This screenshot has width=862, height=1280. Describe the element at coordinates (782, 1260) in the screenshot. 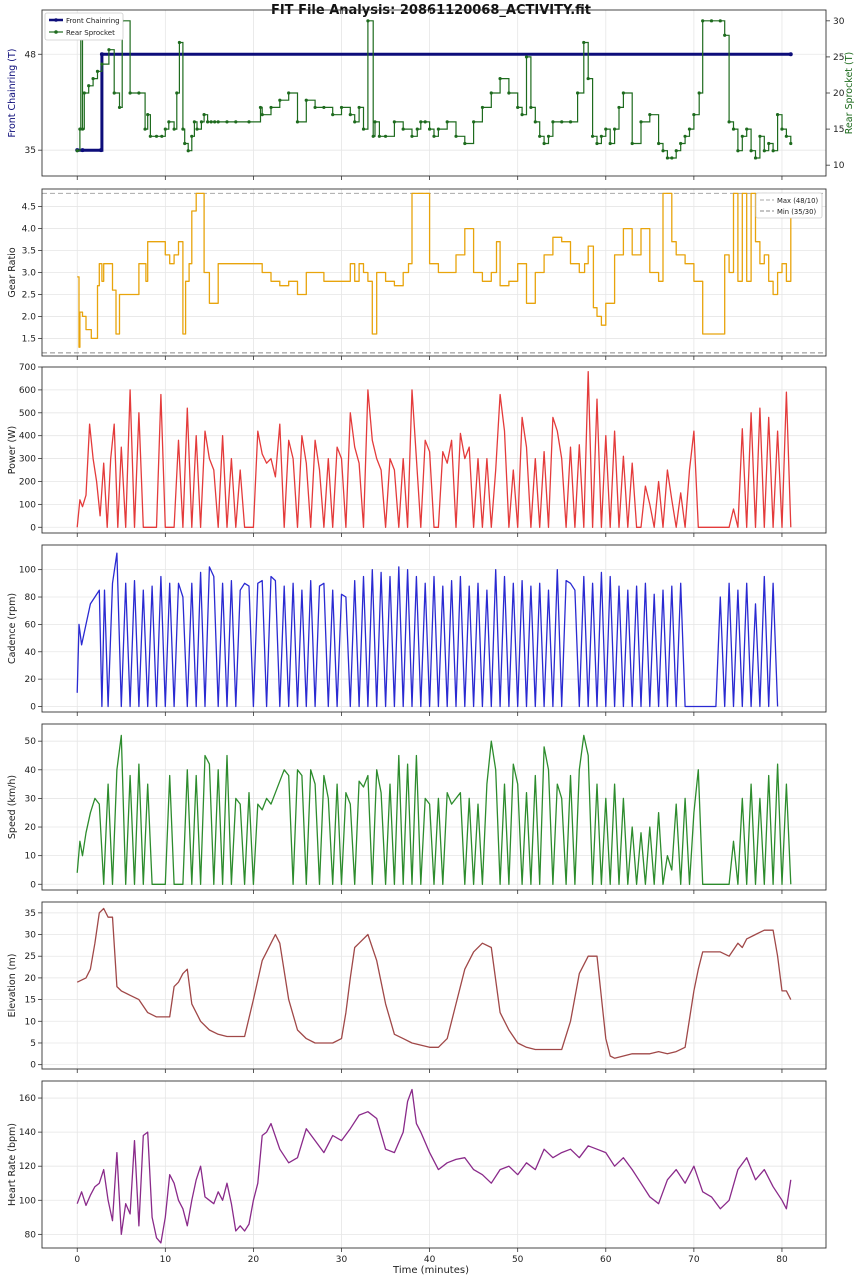

I see `x-tick-label: 80` at that location.